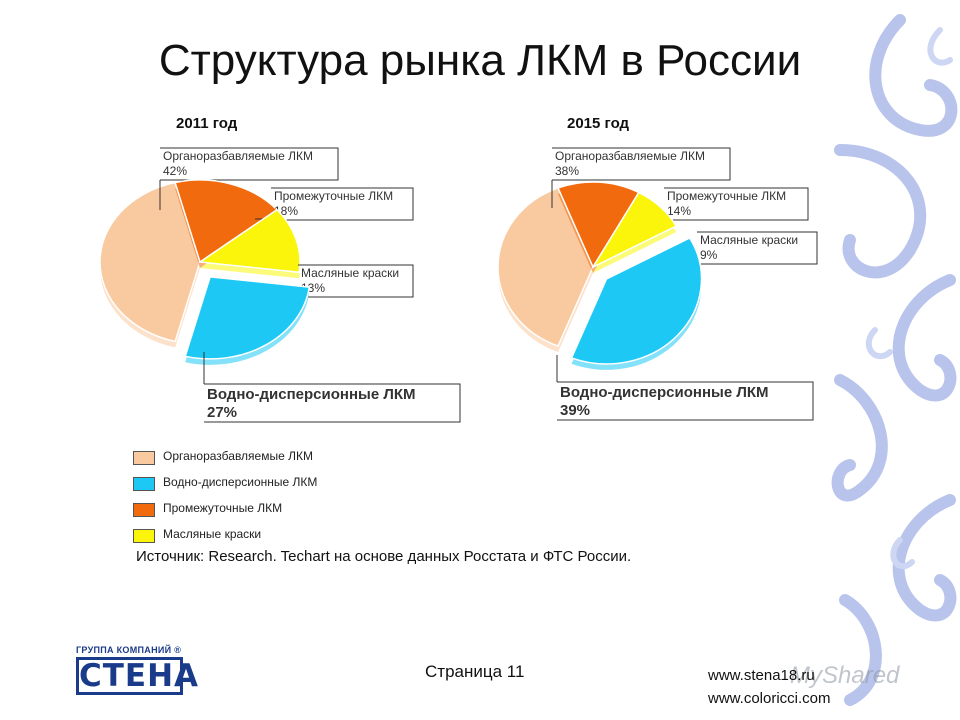  What do you see at coordinates (845, 675) in the screenshot?
I see `watermark-text: MyShared` at bounding box center [845, 675].